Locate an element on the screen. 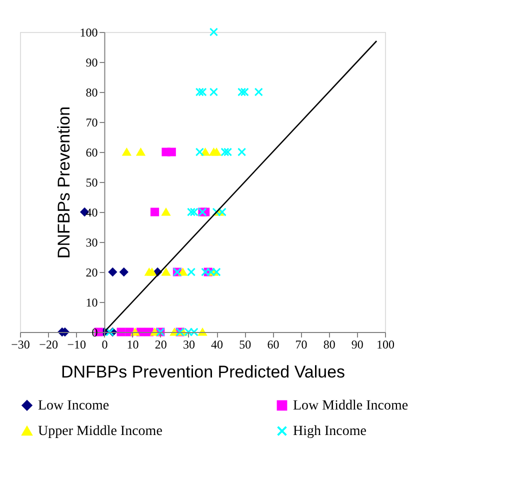 Image resolution: width=531 pixels, height=495 pixels. y-tick-label: 20 is located at coordinates (92, 273).